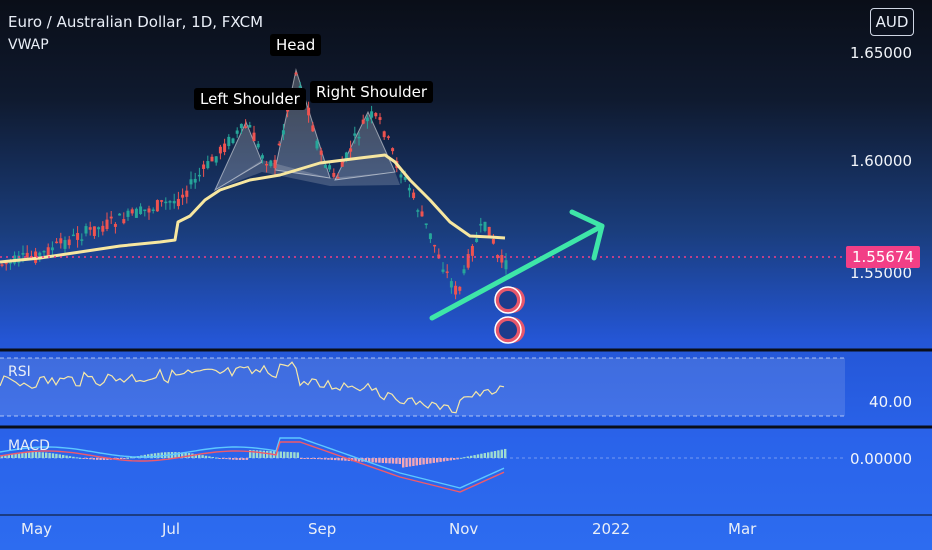 The image size is (932, 550). Describe the element at coordinates (307, 175) in the screenshot. I see `neckline-band` at that location.